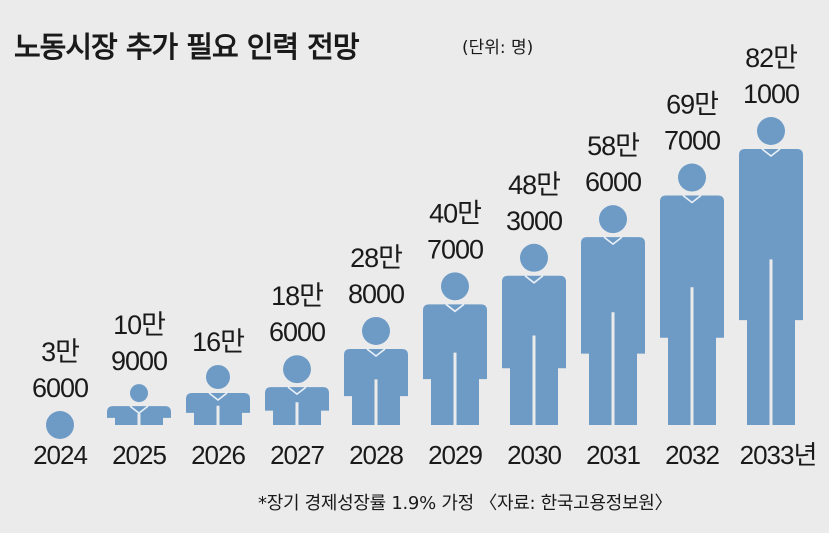 This screenshot has width=829, height=533. Describe the element at coordinates (534, 221) in the screenshot. I see `value-label: 3000` at that location.